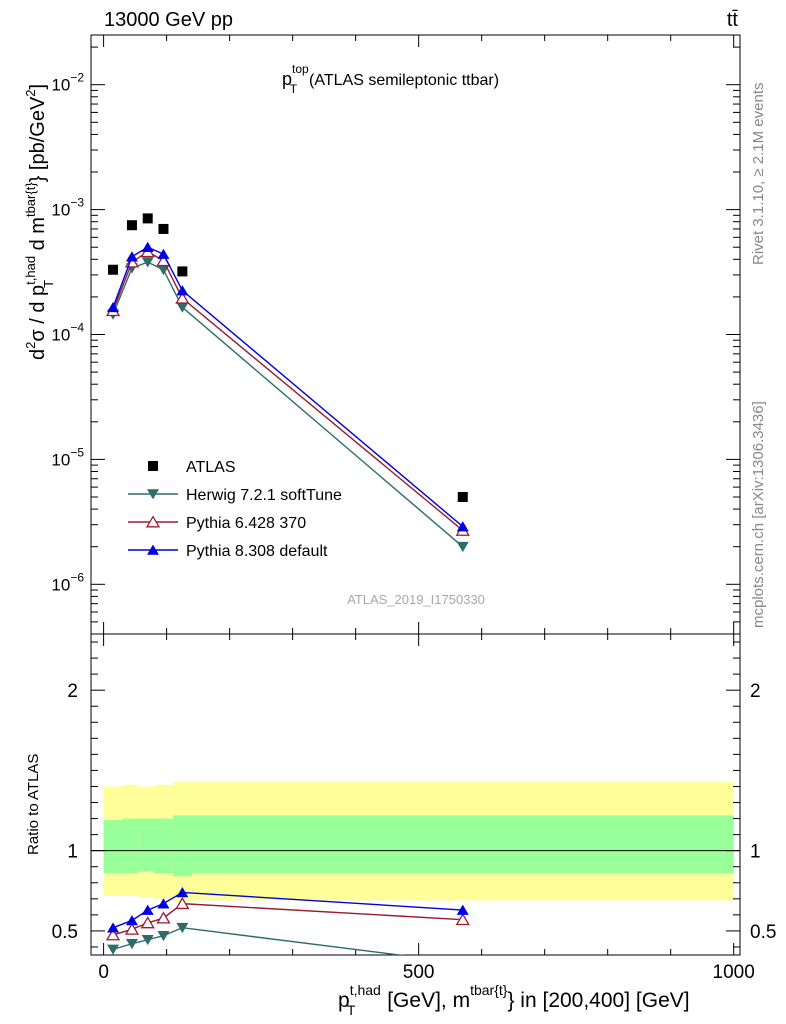 The width and height of the screenshot is (786, 1024). What do you see at coordinates (67, 333) in the screenshot?
I see `y-tick-label: 10⁻⁴` at bounding box center [67, 333].